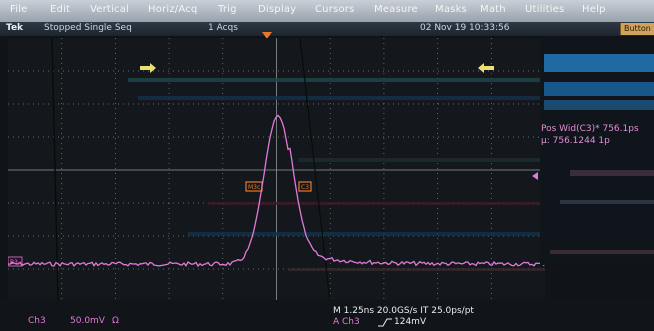 The width and height of the screenshot is (654, 331). I want to click on brand-label: Tek, so click(15, 28).